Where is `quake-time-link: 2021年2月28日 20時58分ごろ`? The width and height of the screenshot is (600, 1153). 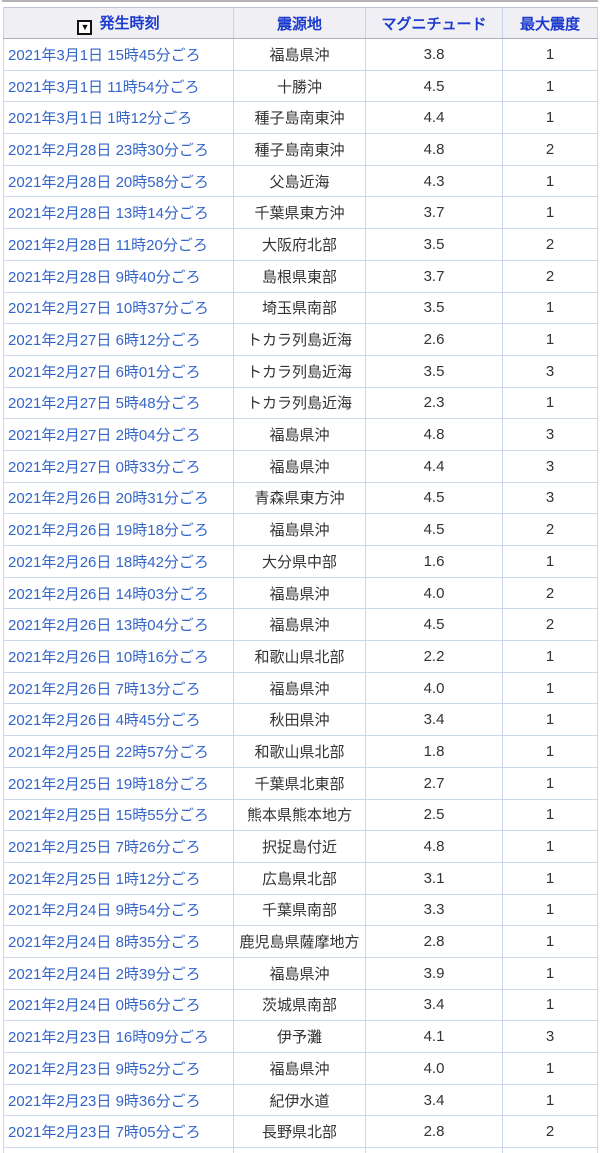 quake-time-link: 2021年2月28日 20時58分ごろ is located at coordinates (108, 182).